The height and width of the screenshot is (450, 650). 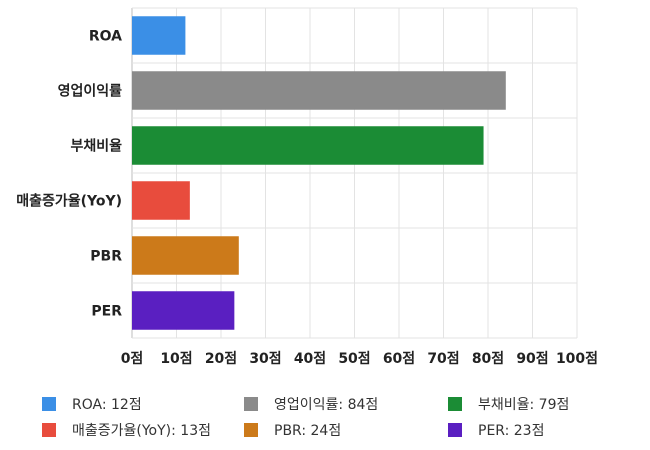 I want to click on x-tick-label: 100점, so click(x=577, y=358).